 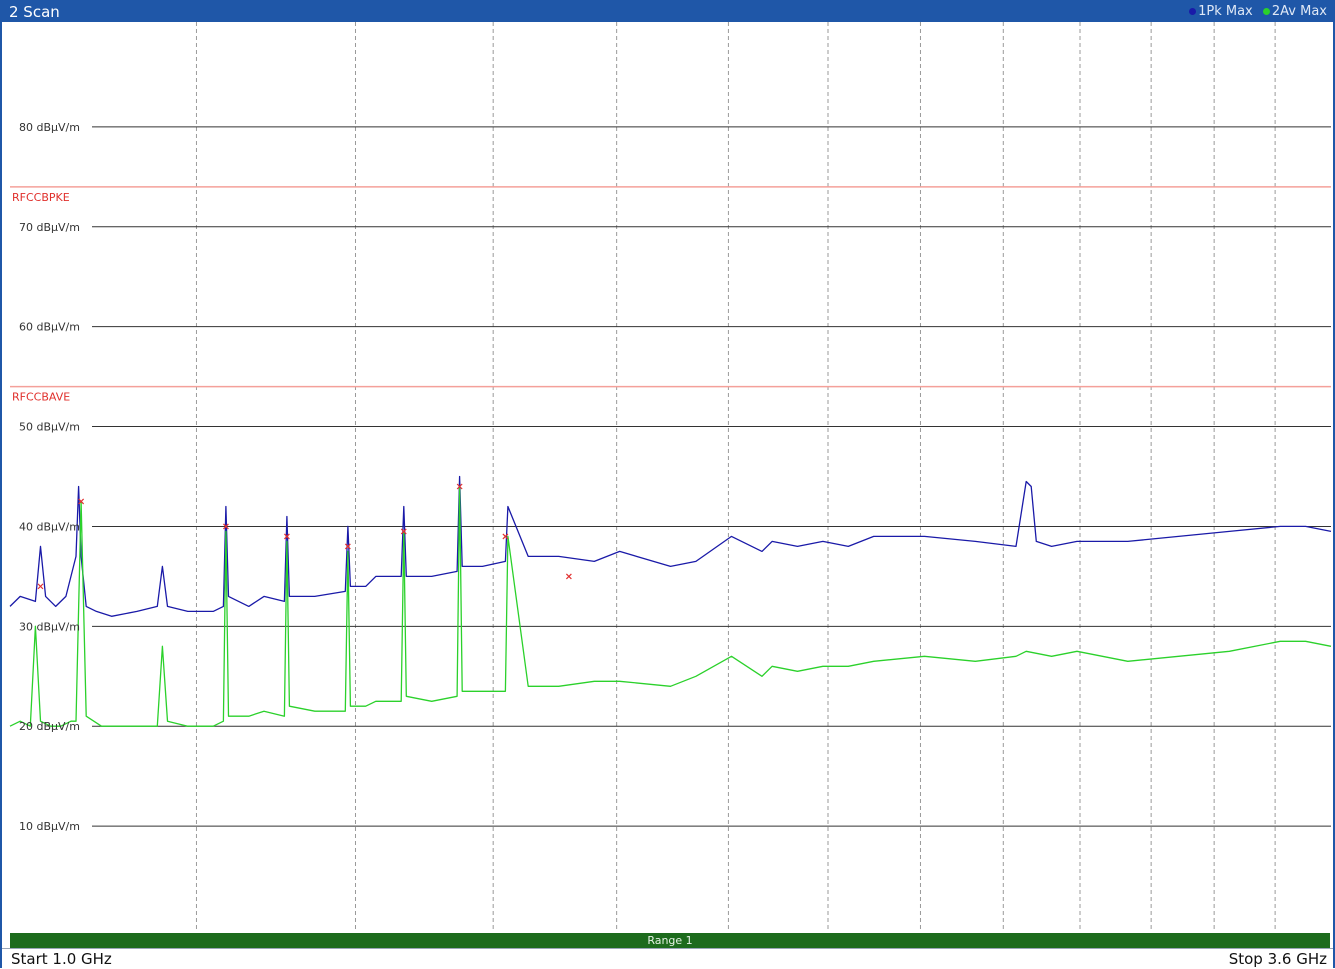 I want to click on legend-item-peak: 1Pk Max, so click(x=1221, y=11).